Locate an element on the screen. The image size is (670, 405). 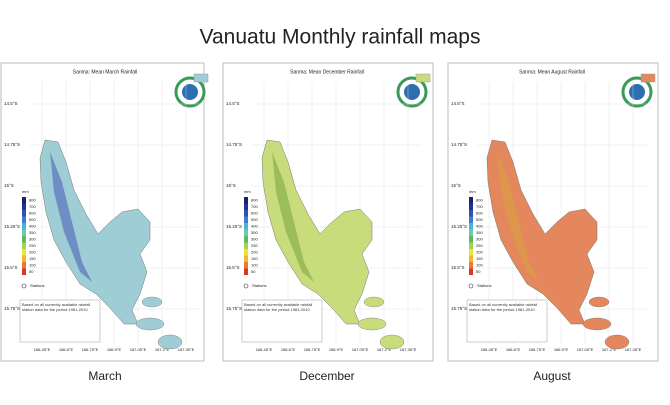
map-title: Sanma: Mean December Rainfall is located at coordinates (327, 72).